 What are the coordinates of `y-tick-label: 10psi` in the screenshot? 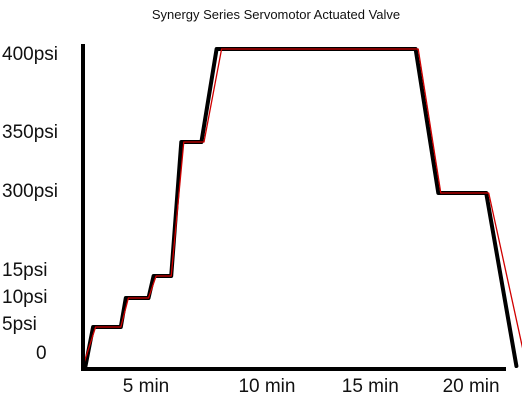 It's located at (24, 297).